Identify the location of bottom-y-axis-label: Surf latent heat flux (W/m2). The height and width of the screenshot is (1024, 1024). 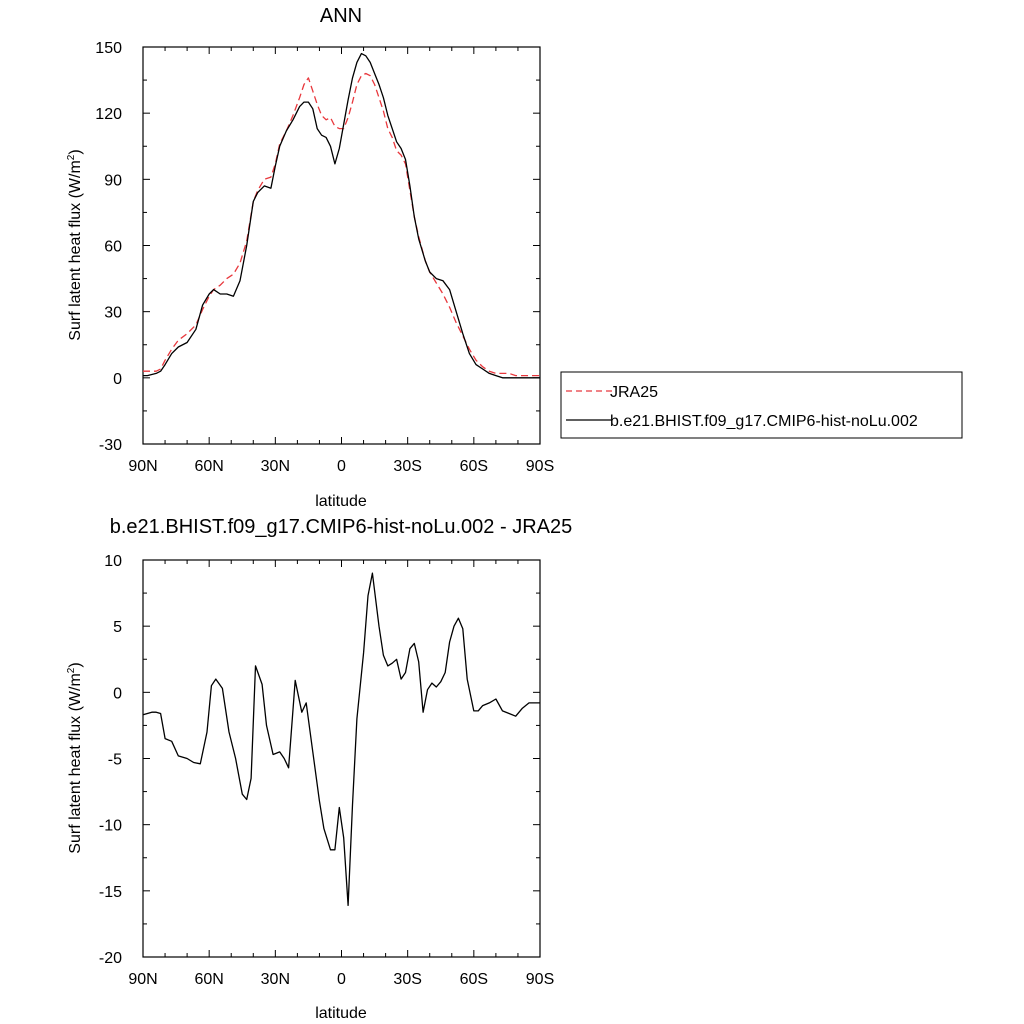
(75, 757).